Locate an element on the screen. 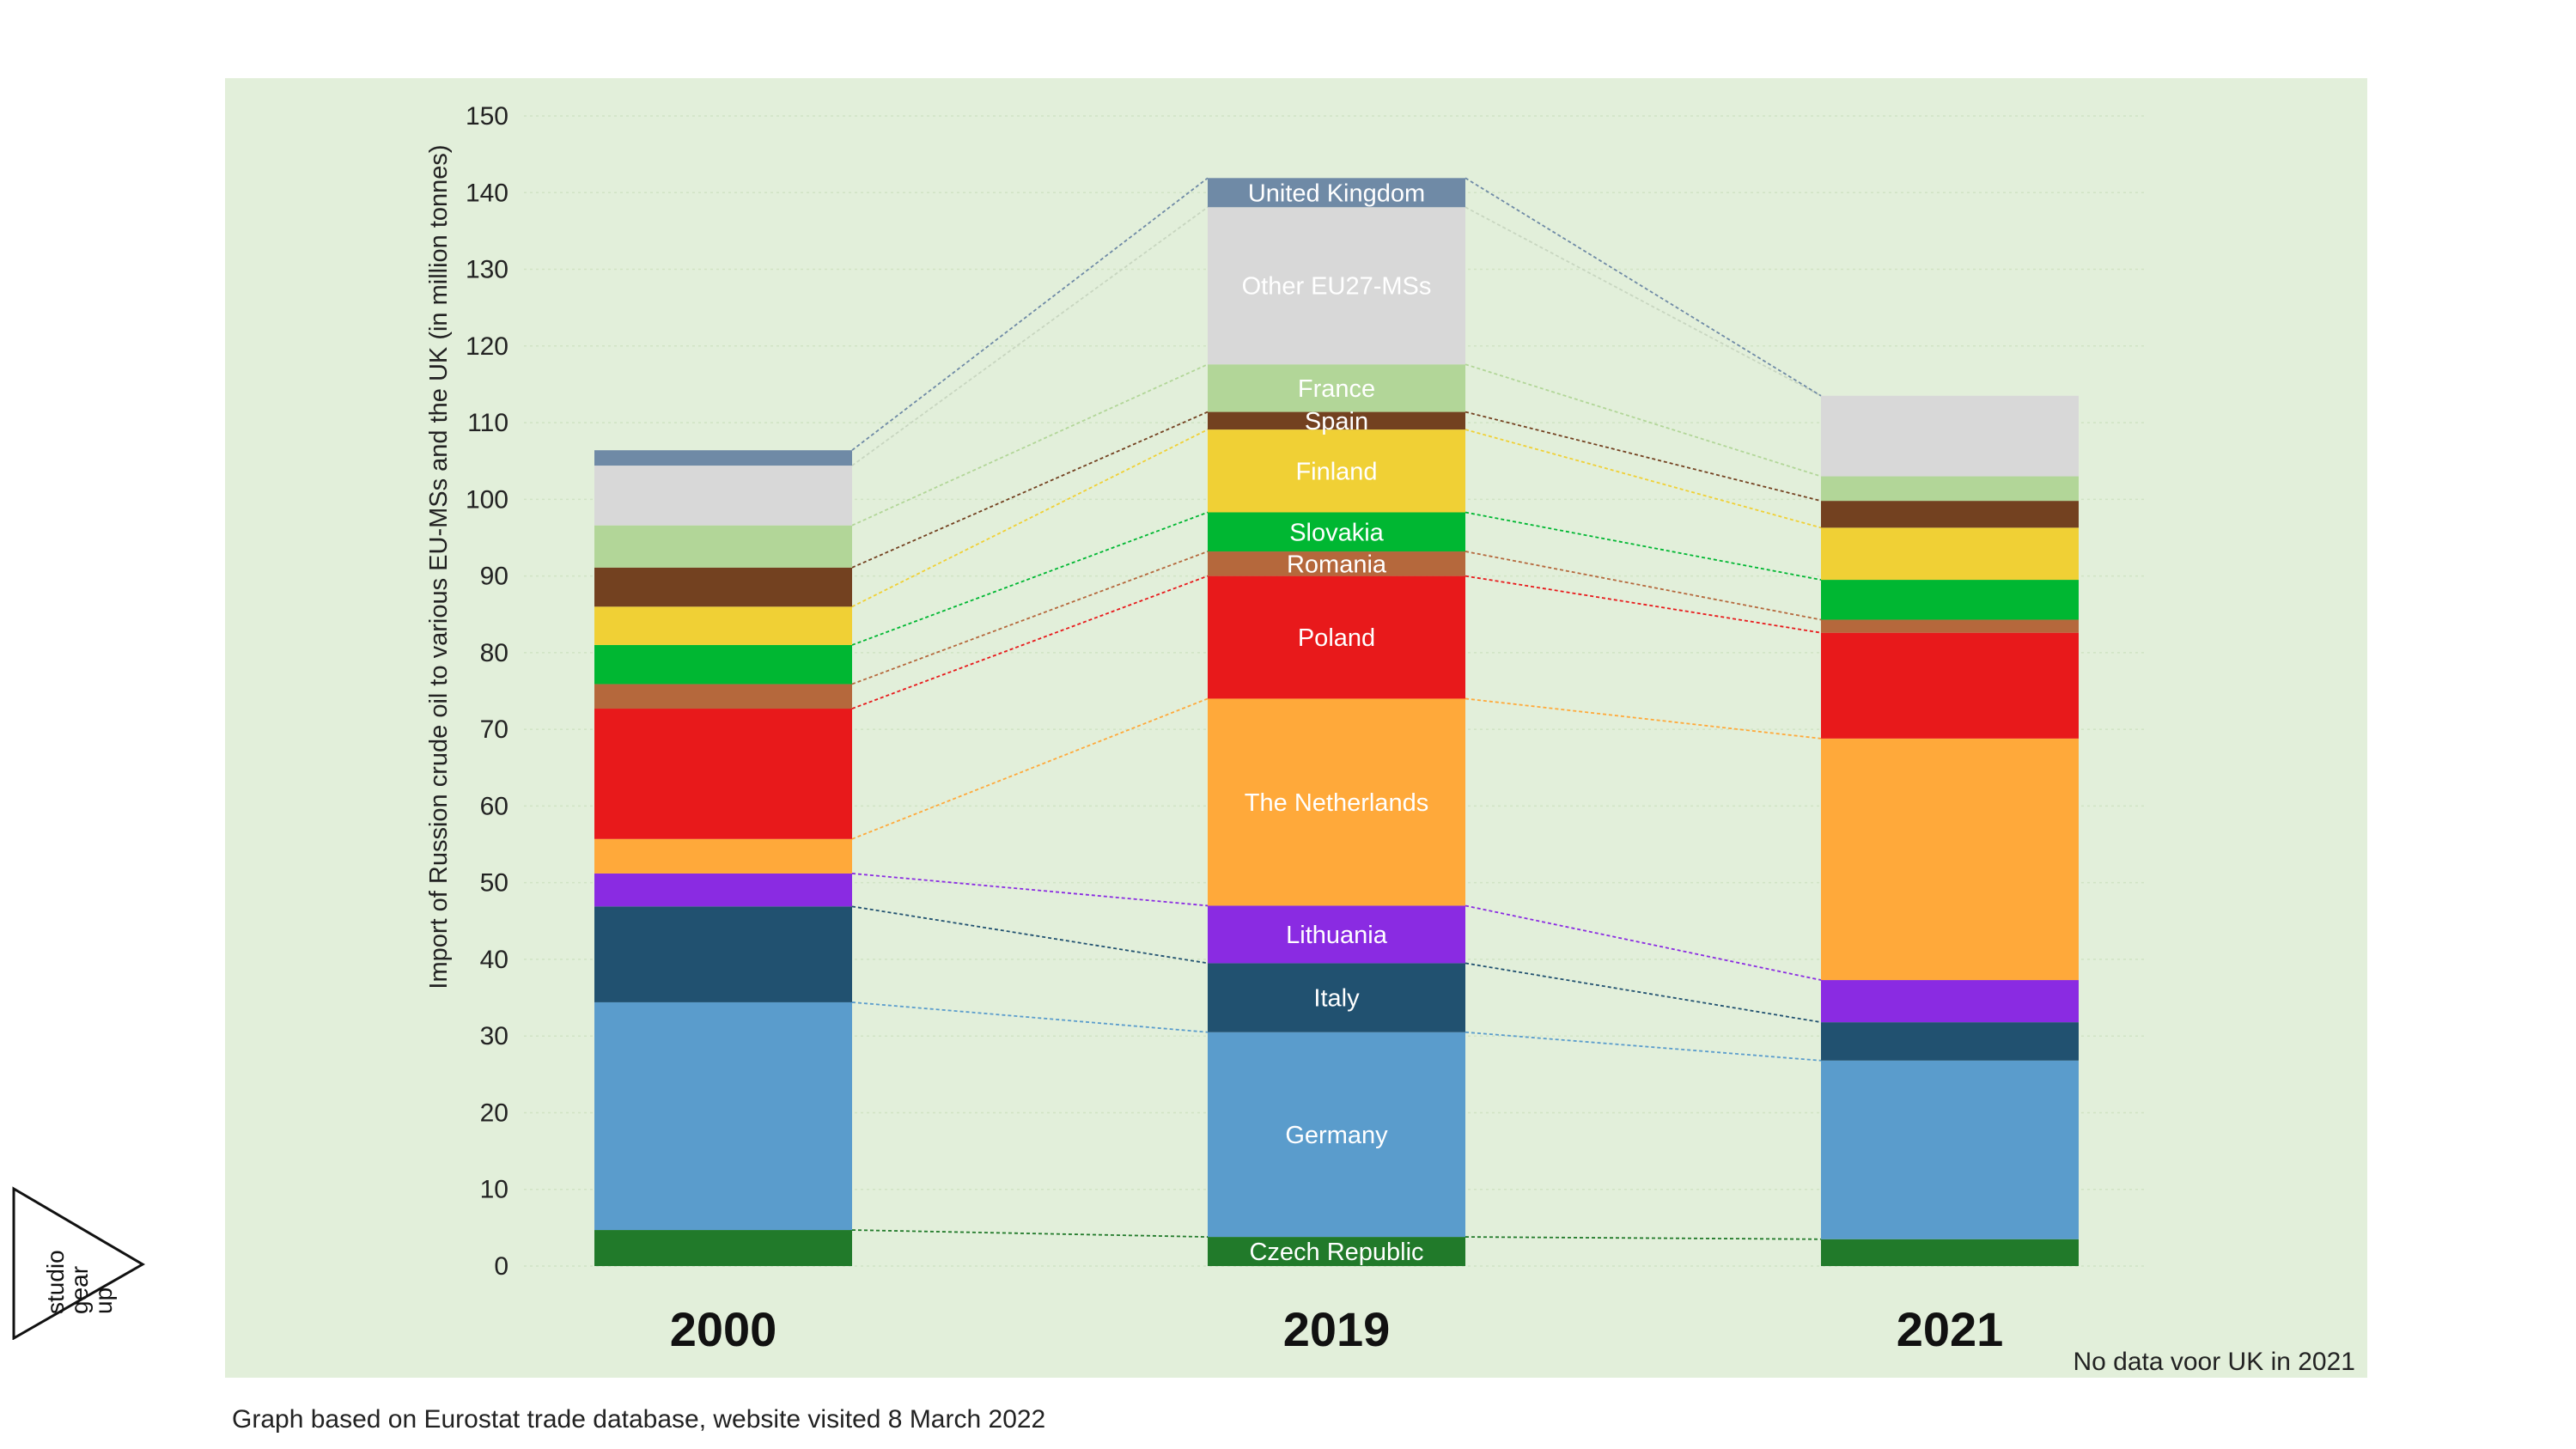 This screenshot has width=2576, height=1449. segment-label: Czech Republic is located at coordinates (1336, 1252).